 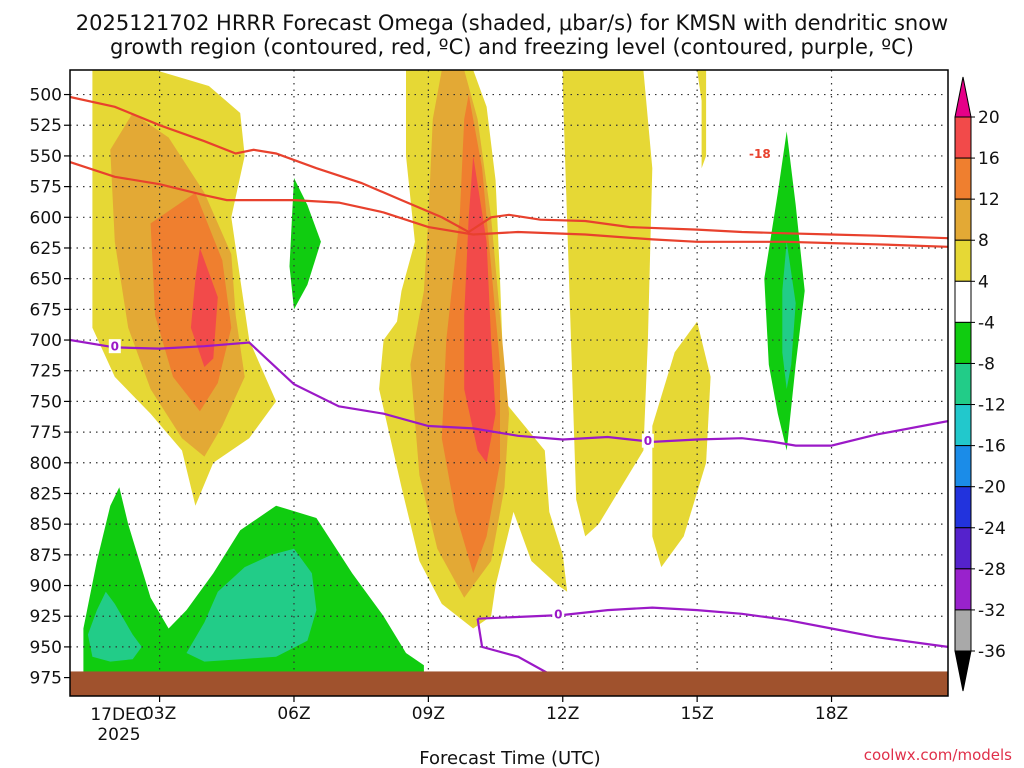 I want to click on y-tick-label-600: 600, so click(x=46, y=218).